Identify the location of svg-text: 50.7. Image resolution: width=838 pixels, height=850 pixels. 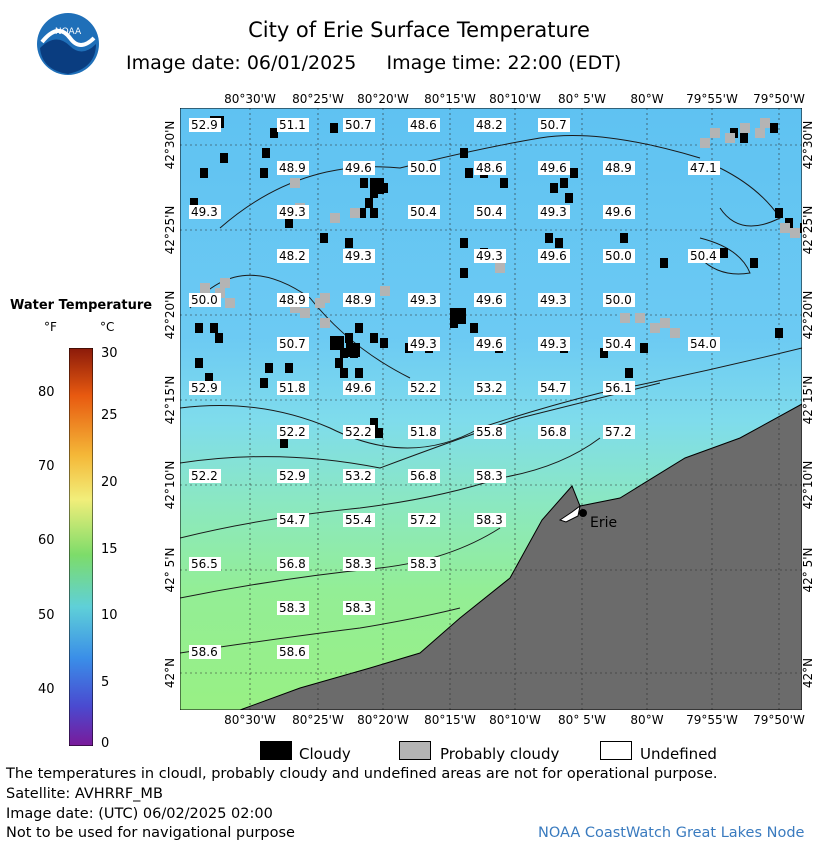
(553, 125).